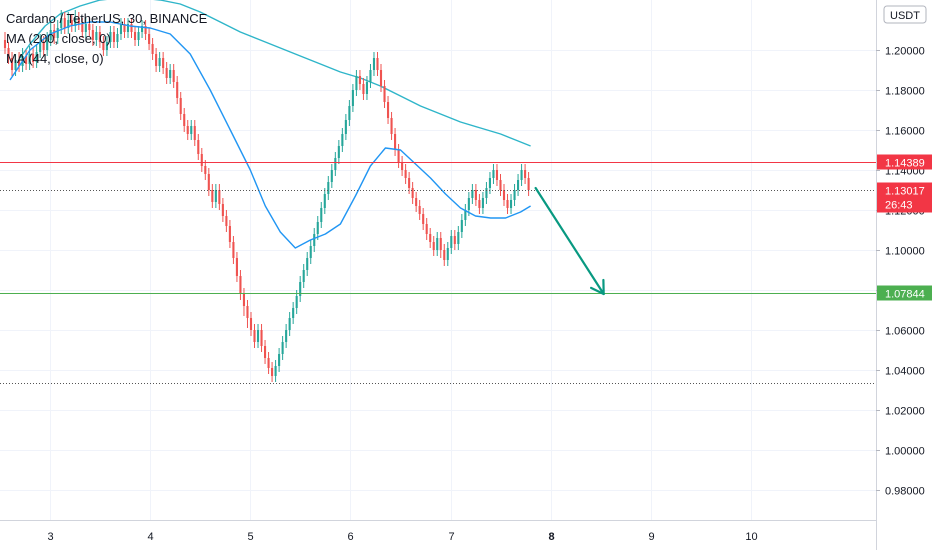 This screenshot has width=932, height=550. What do you see at coordinates (569, 241) in the screenshot?
I see `forecast-arrow` at bounding box center [569, 241].